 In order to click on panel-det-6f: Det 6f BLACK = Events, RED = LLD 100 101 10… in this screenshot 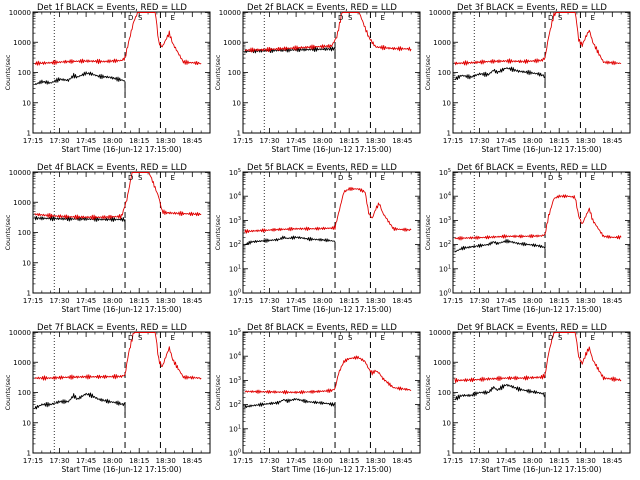, I will do `click(527, 238)`.